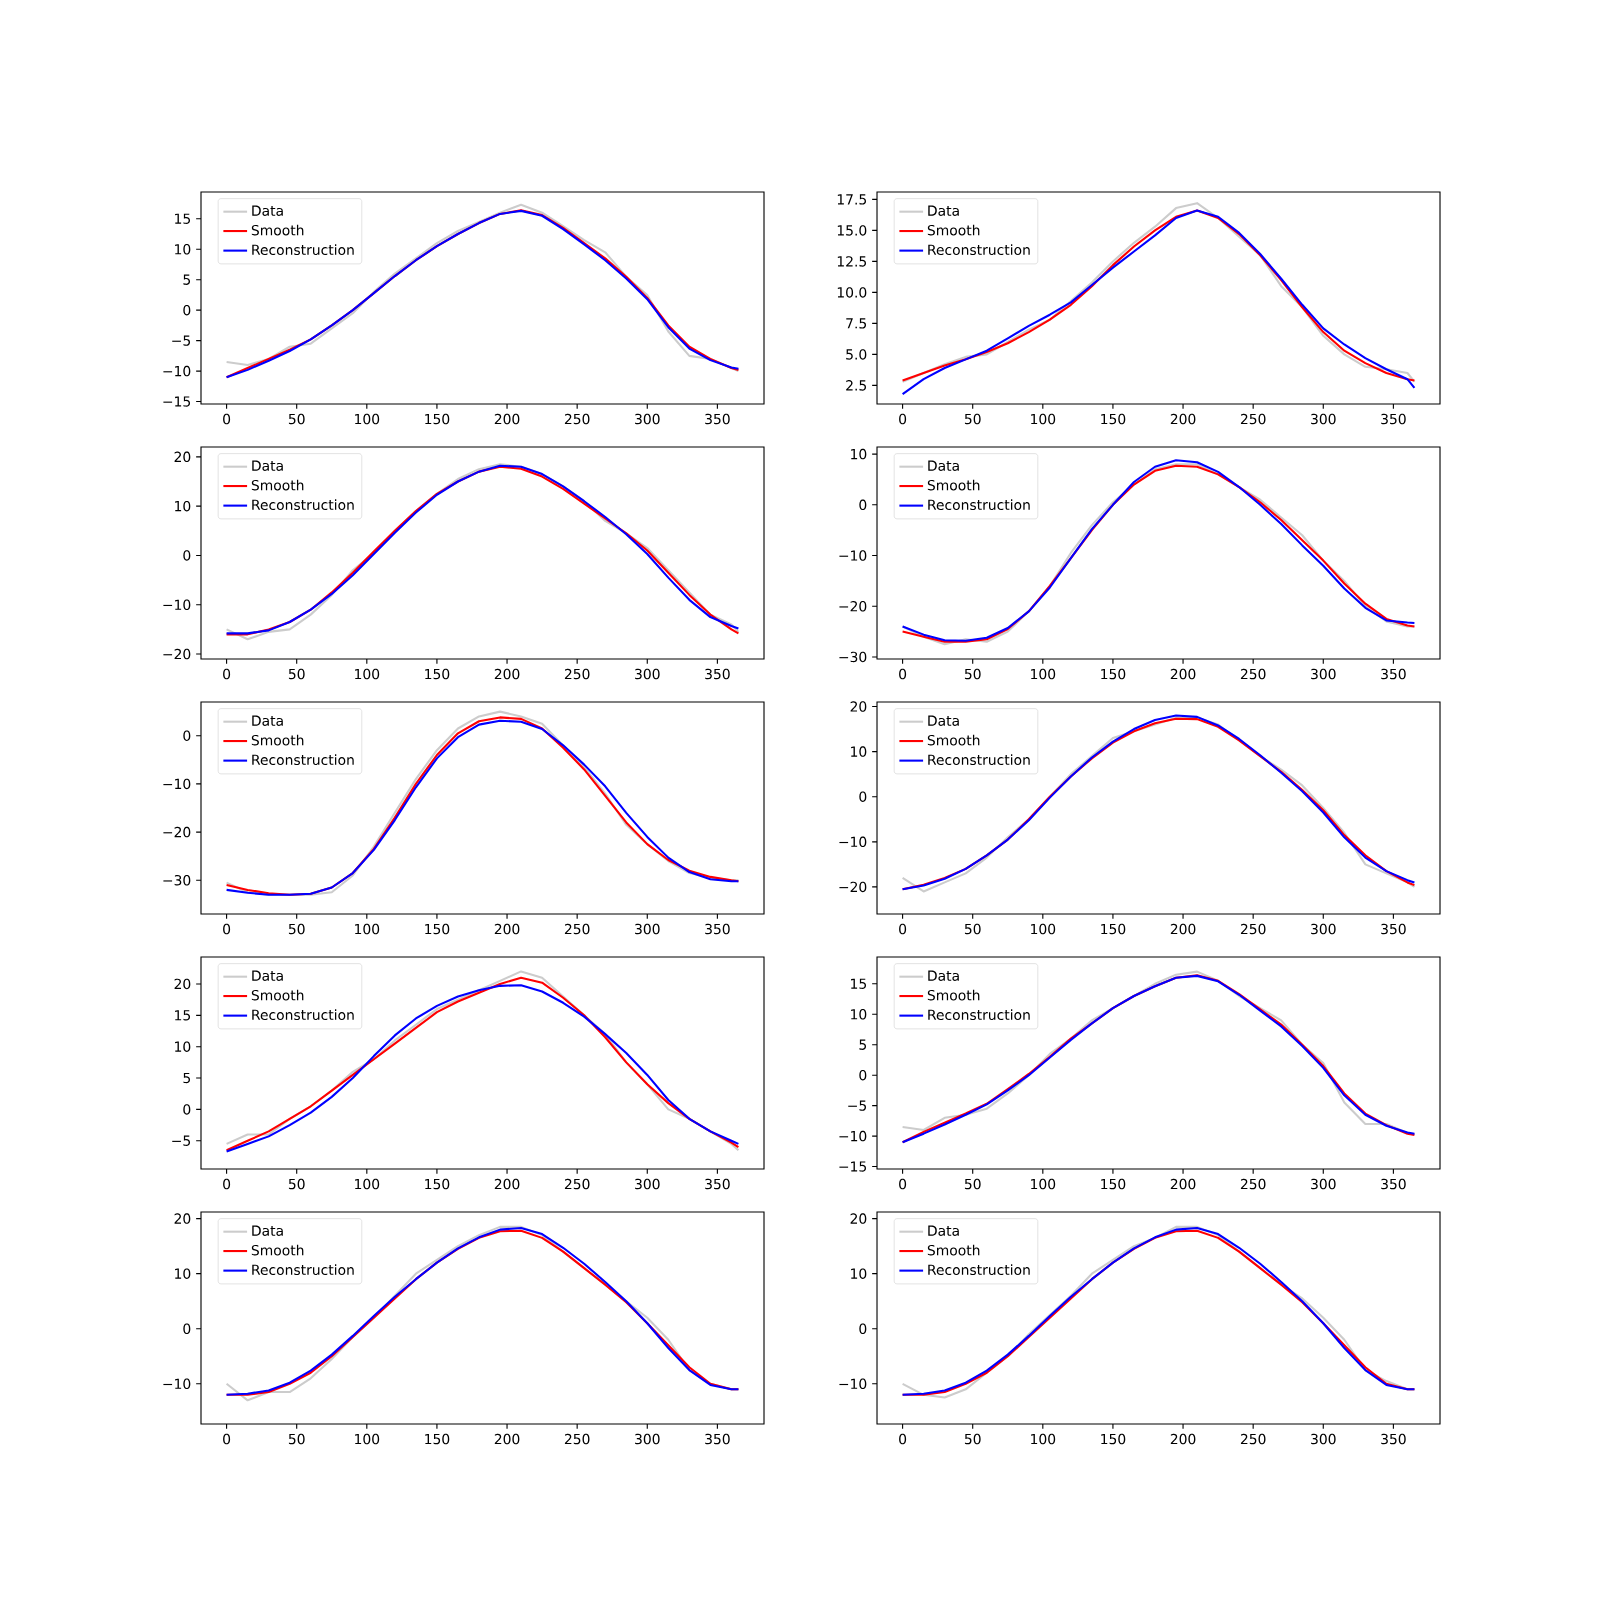 Image resolution: width=1600 pixels, height=1600 pixels. Describe the element at coordinates (852, 230) in the screenshot. I see `y-tick-label: 15.0` at that location.